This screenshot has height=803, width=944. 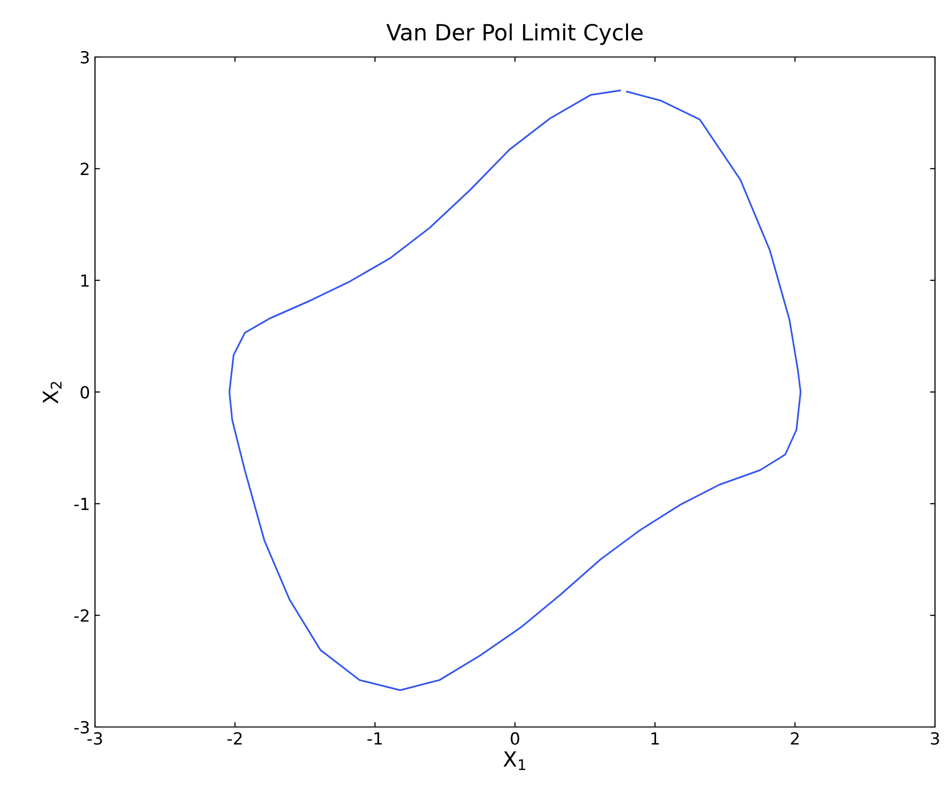 I want to click on y-tick-label: -1, so click(x=81, y=504).